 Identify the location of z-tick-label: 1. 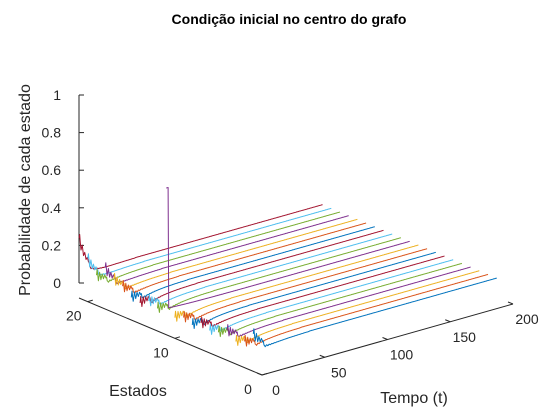
(57, 95).